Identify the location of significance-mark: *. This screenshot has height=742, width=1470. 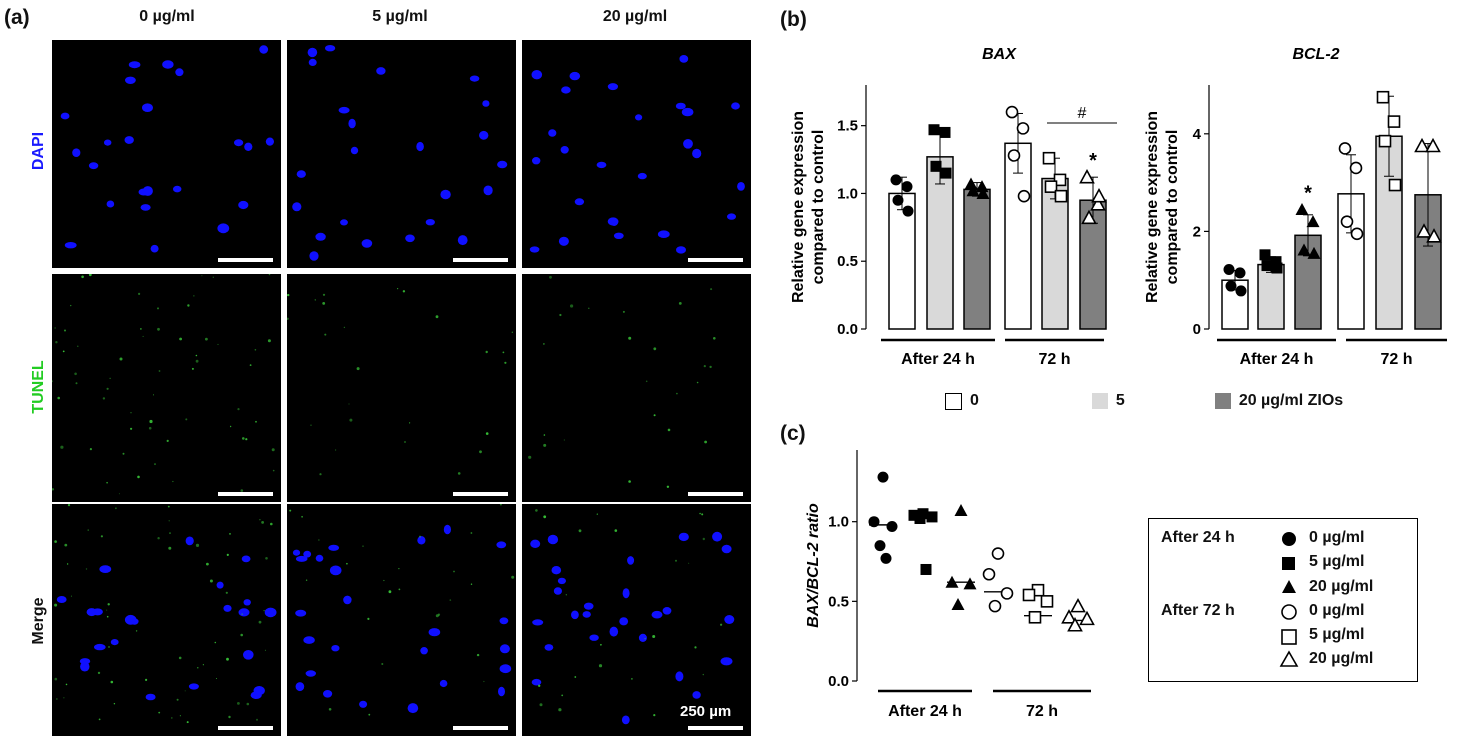
(1093, 161).